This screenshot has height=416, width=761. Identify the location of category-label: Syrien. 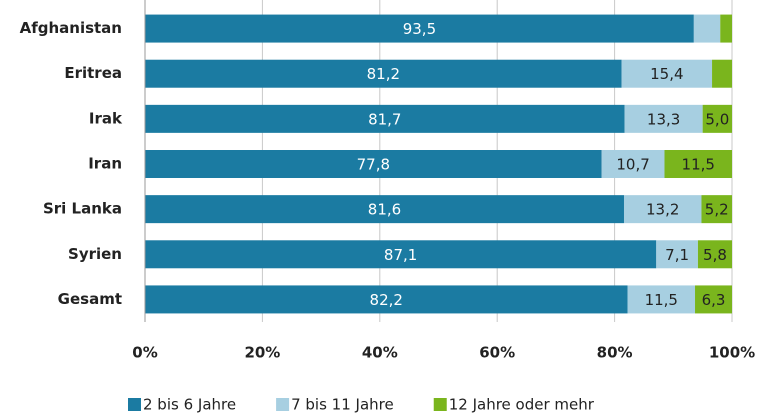
(95, 254).